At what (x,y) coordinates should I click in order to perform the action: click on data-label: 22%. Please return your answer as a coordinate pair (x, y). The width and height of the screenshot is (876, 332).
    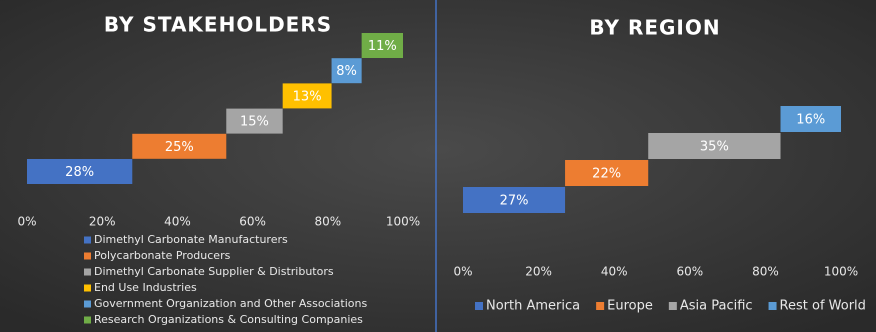
    Looking at the image, I should click on (606, 174).